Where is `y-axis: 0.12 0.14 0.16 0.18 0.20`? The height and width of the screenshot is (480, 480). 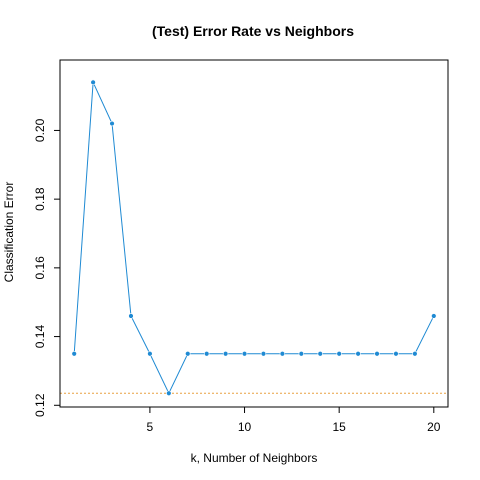
y-axis: 0.12 0.14 0.16 0.18 0.20 is located at coordinates (46, 267).